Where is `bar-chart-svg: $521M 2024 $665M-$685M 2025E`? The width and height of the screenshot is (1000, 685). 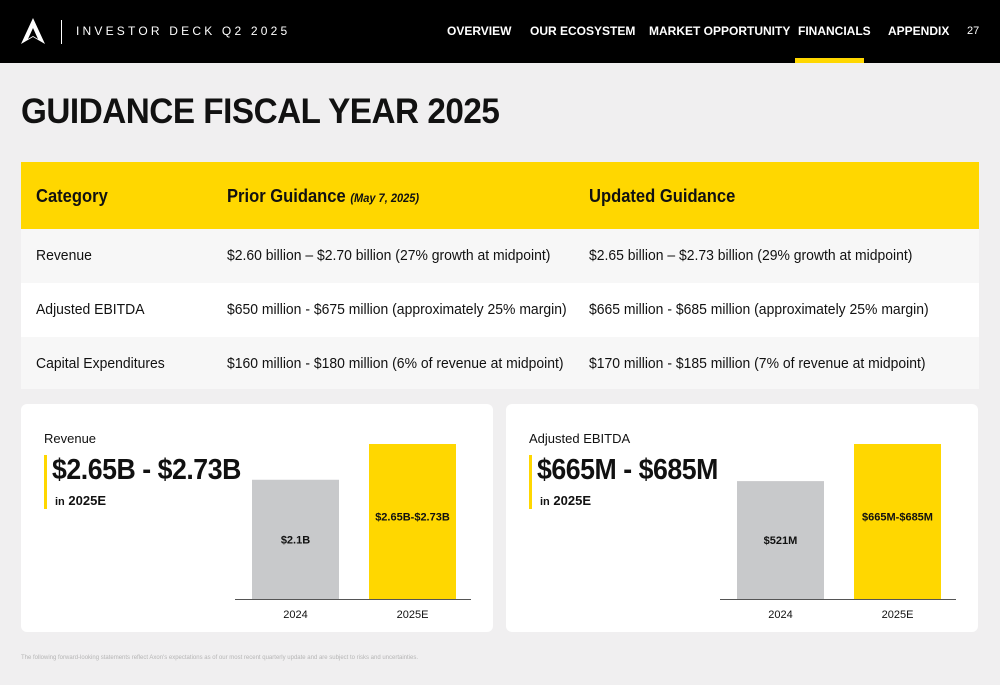 bar-chart-svg: $521M 2024 $665M-$685M 2025E is located at coordinates (838, 532).